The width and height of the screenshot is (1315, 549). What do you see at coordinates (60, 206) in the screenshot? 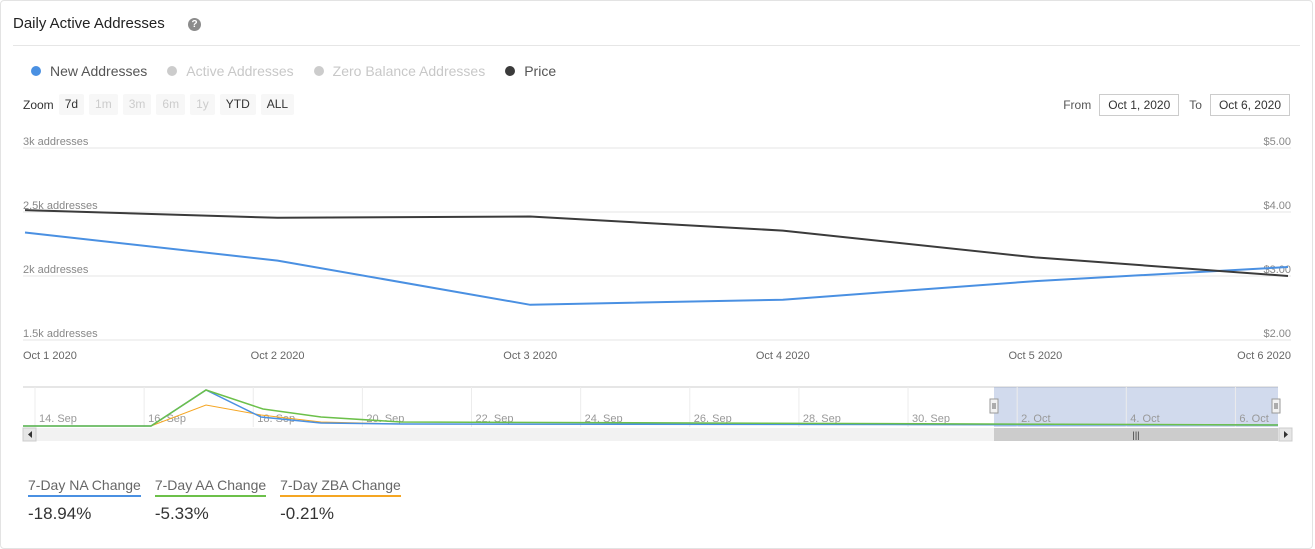
I see `y-left-tick-label: 2.5k addresses` at bounding box center [60, 206].